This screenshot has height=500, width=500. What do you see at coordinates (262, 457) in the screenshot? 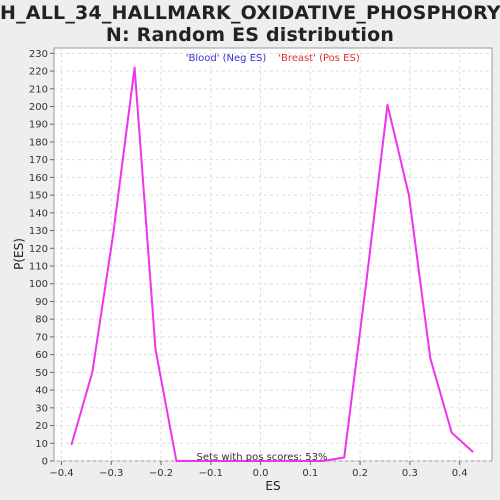
I see `pos-score-annotation: Sets with pos scores: 53%` at bounding box center [262, 457].